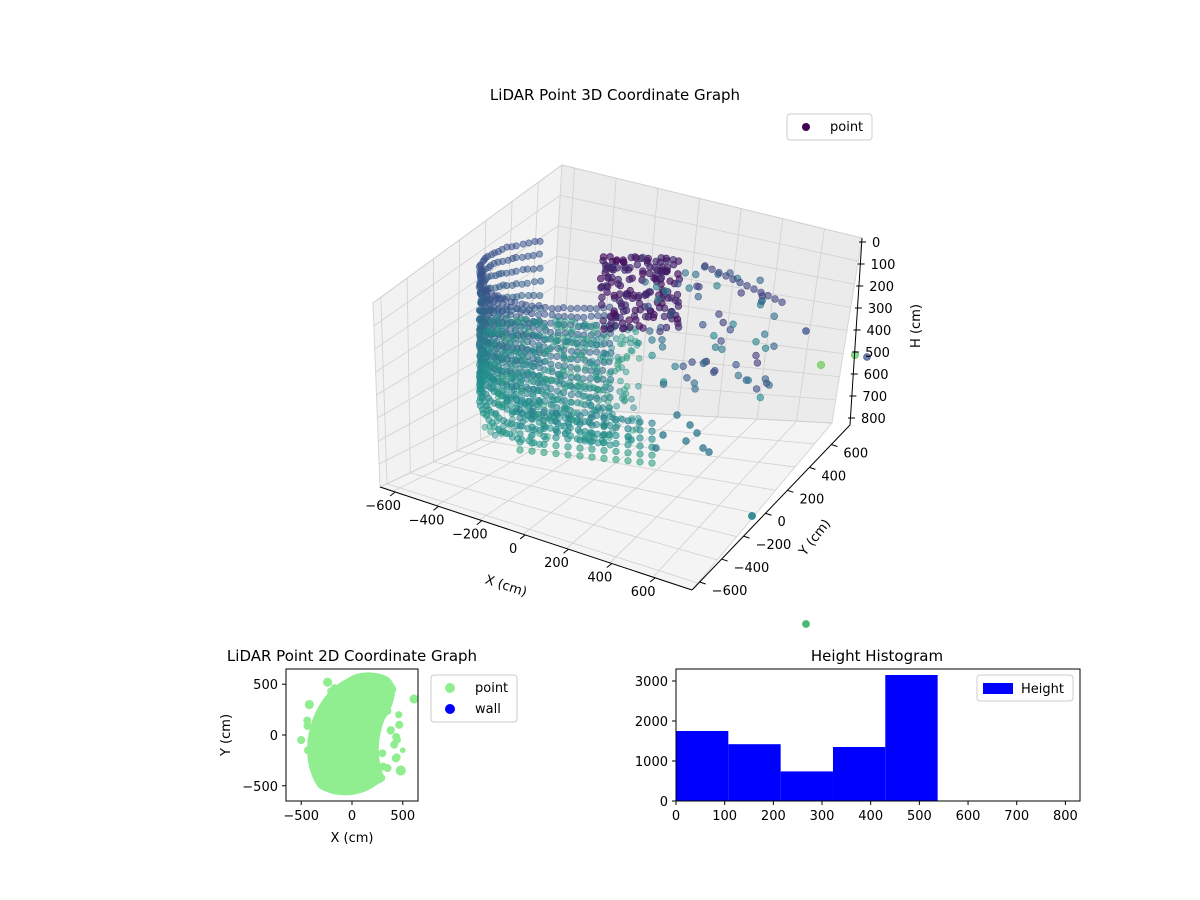  What do you see at coordinates (1025, 688) in the screenshot?
I see `legend-histogram: Height` at bounding box center [1025, 688].